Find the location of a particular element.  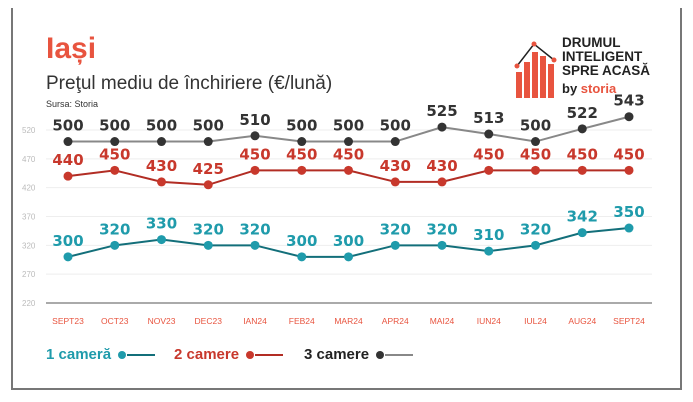

y-tick-label: 270 is located at coordinates (29, 274).